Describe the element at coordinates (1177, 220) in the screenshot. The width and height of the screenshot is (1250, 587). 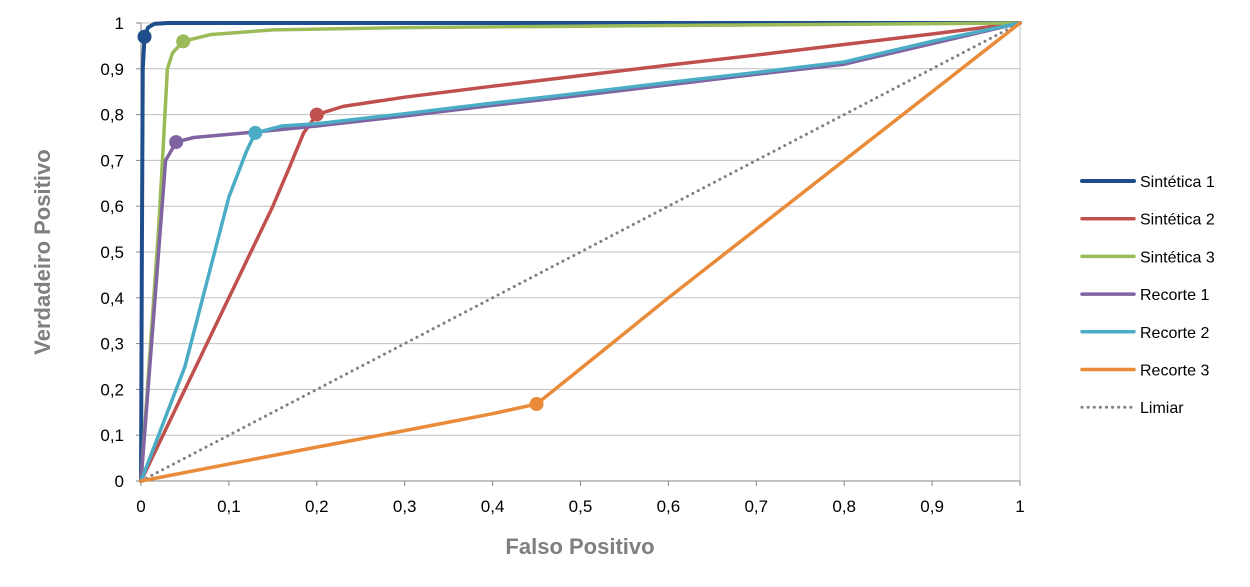
I see `legend-label-sintetica-2: Sintética 2` at that location.